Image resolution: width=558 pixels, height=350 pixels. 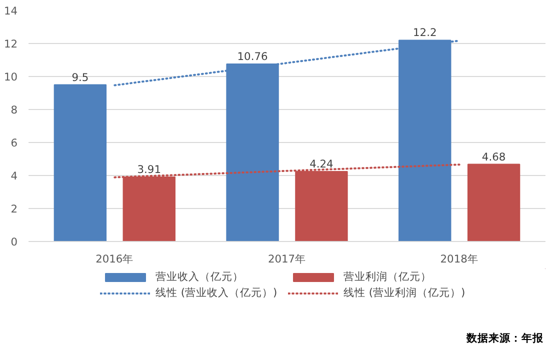 What do you see at coordinates (149, 169) in the screenshot?
I see `data-label: 3.91` at bounding box center [149, 169].